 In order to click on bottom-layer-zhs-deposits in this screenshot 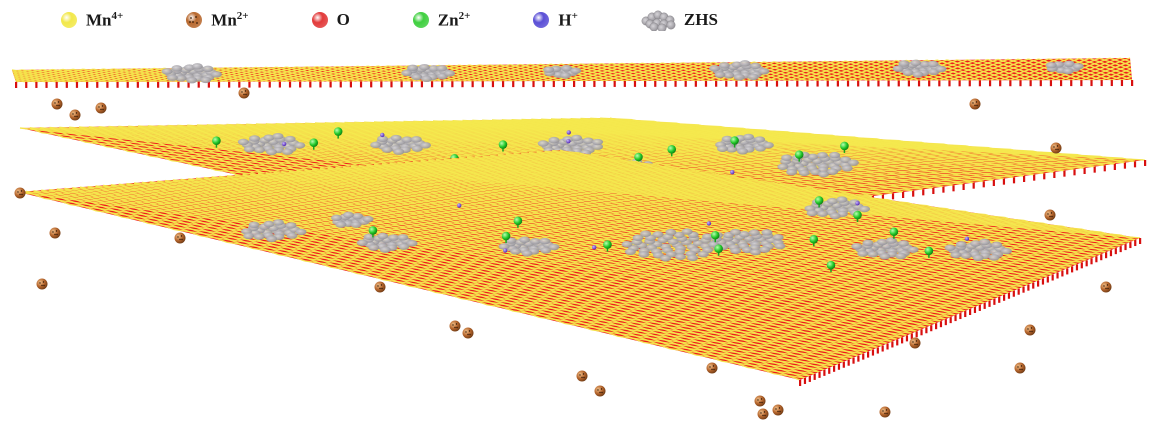, I will do `click(626, 229)`.